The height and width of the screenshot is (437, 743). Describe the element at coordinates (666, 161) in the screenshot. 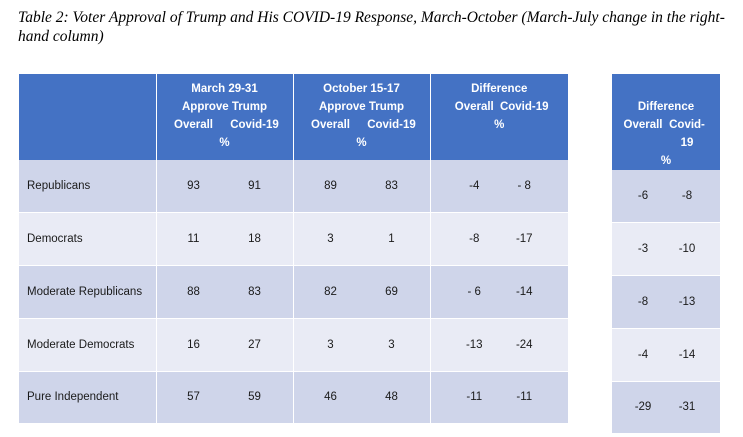

I see `side-header-unit: %` at that location.